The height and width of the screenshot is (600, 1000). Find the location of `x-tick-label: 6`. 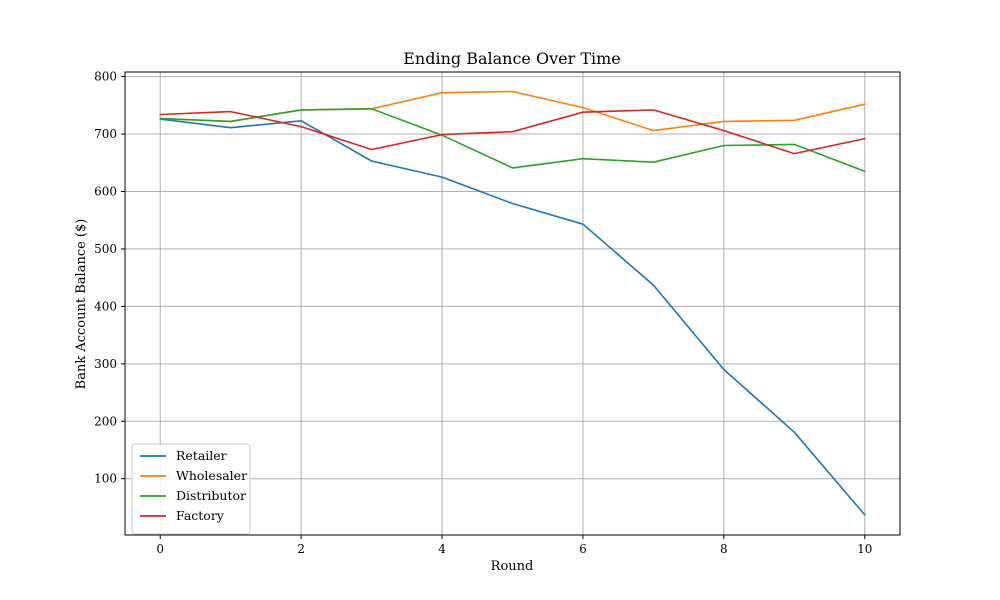

x-tick-label: 6 is located at coordinates (583, 549).